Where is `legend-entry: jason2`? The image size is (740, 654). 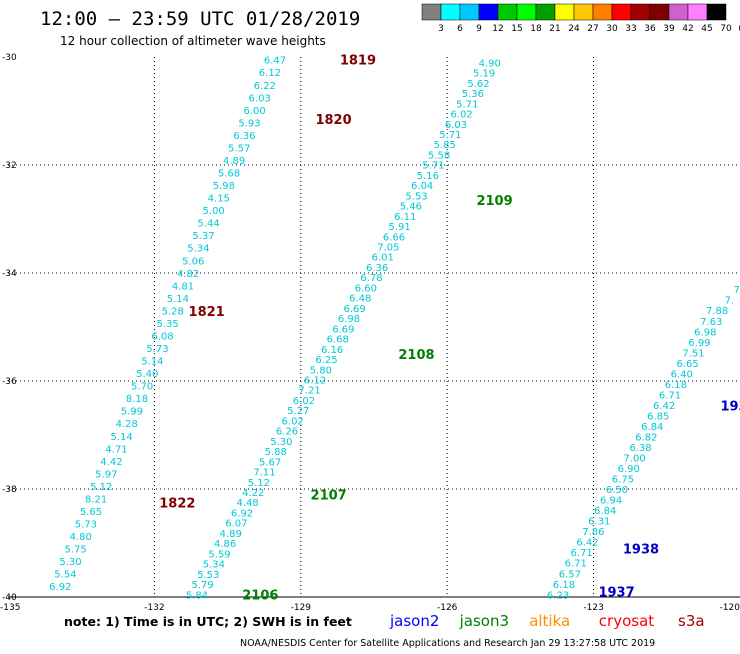 legend-entry: jason2 is located at coordinates (414, 621).